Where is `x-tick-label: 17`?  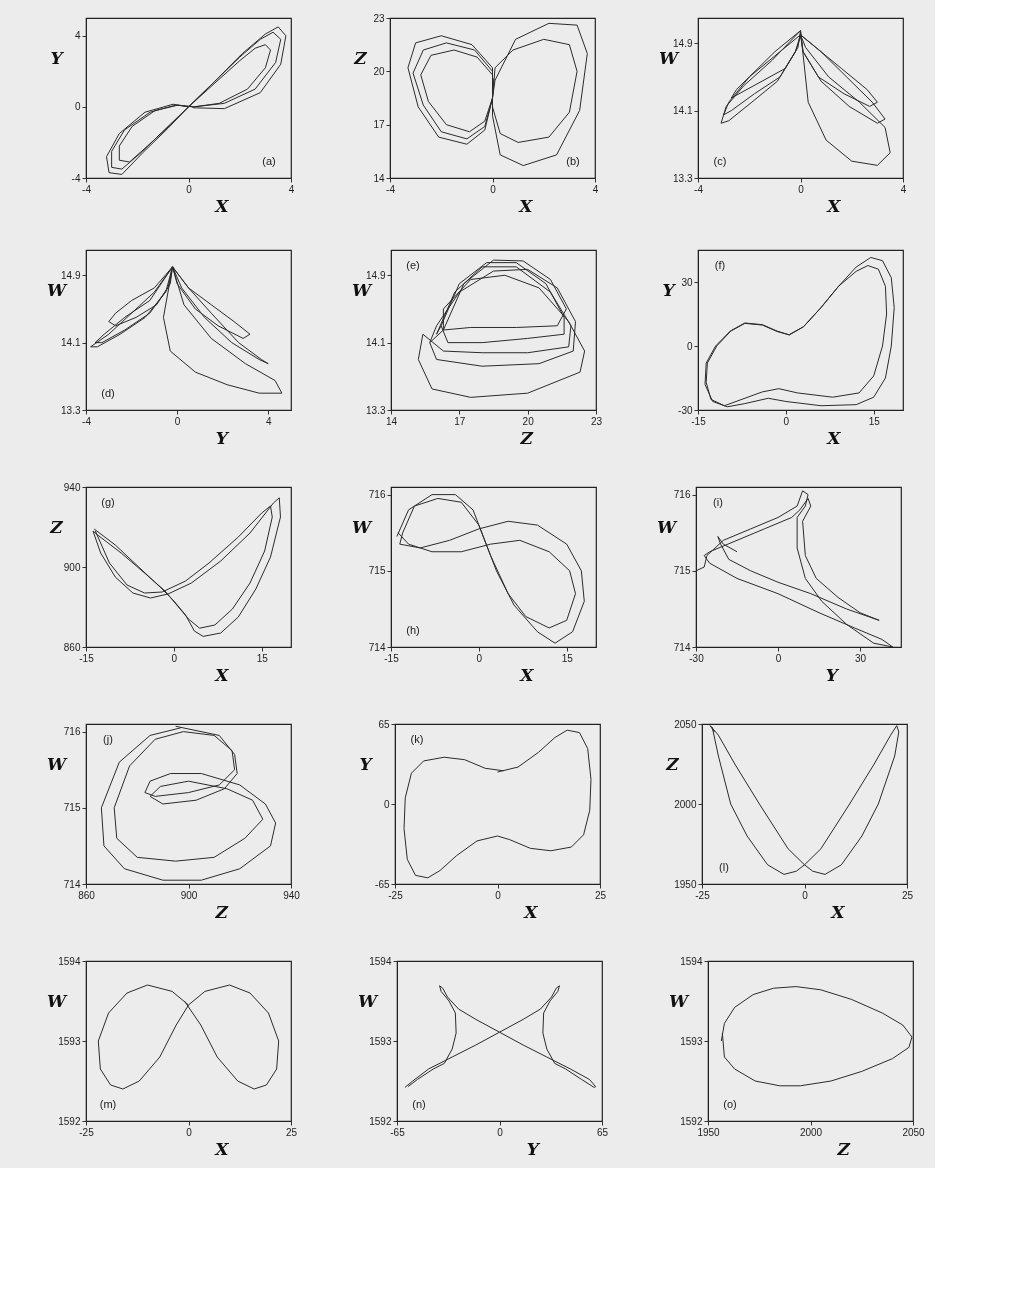 x-tick-label: 17 is located at coordinates (460, 421).